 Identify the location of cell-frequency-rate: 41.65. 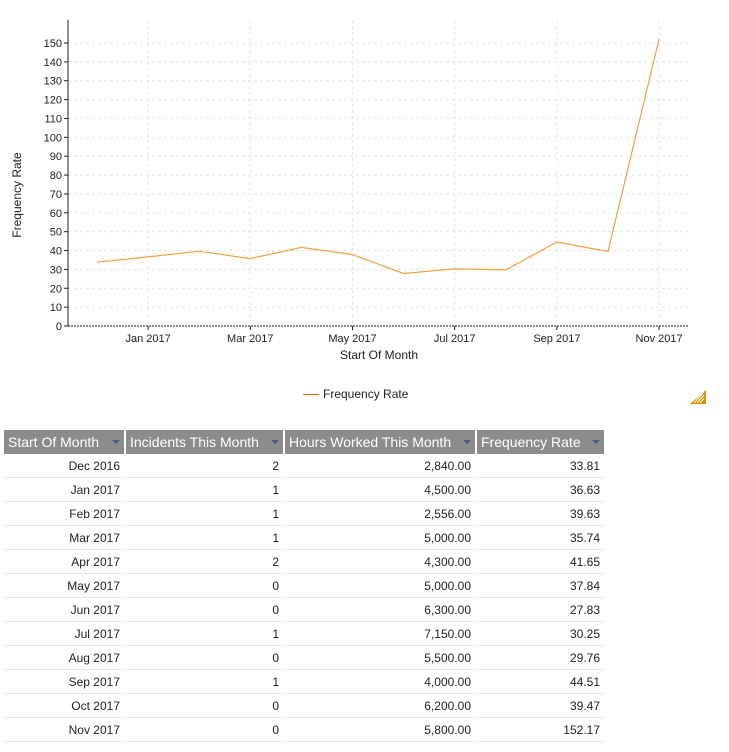
(541, 561).